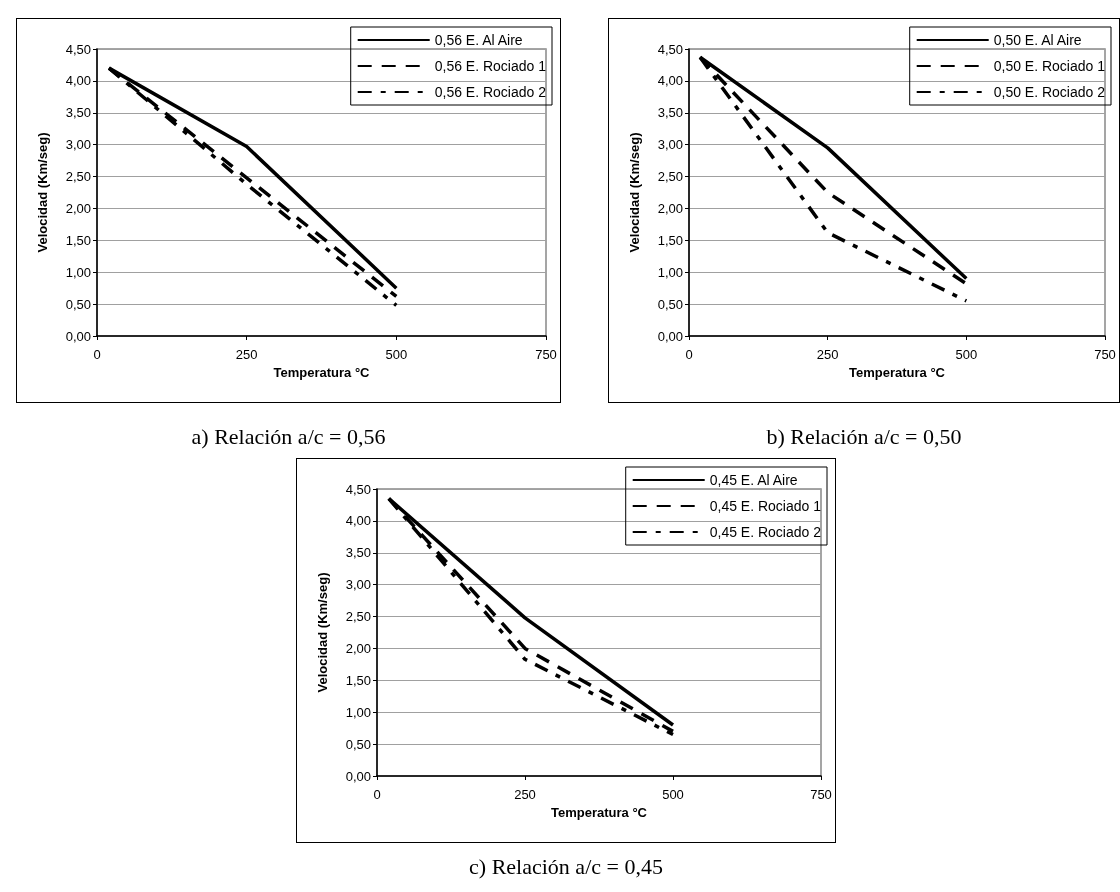  Describe the element at coordinates (765, 532) in the screenshot. I see `text: 0,45 E. Rociado 2` at that location.